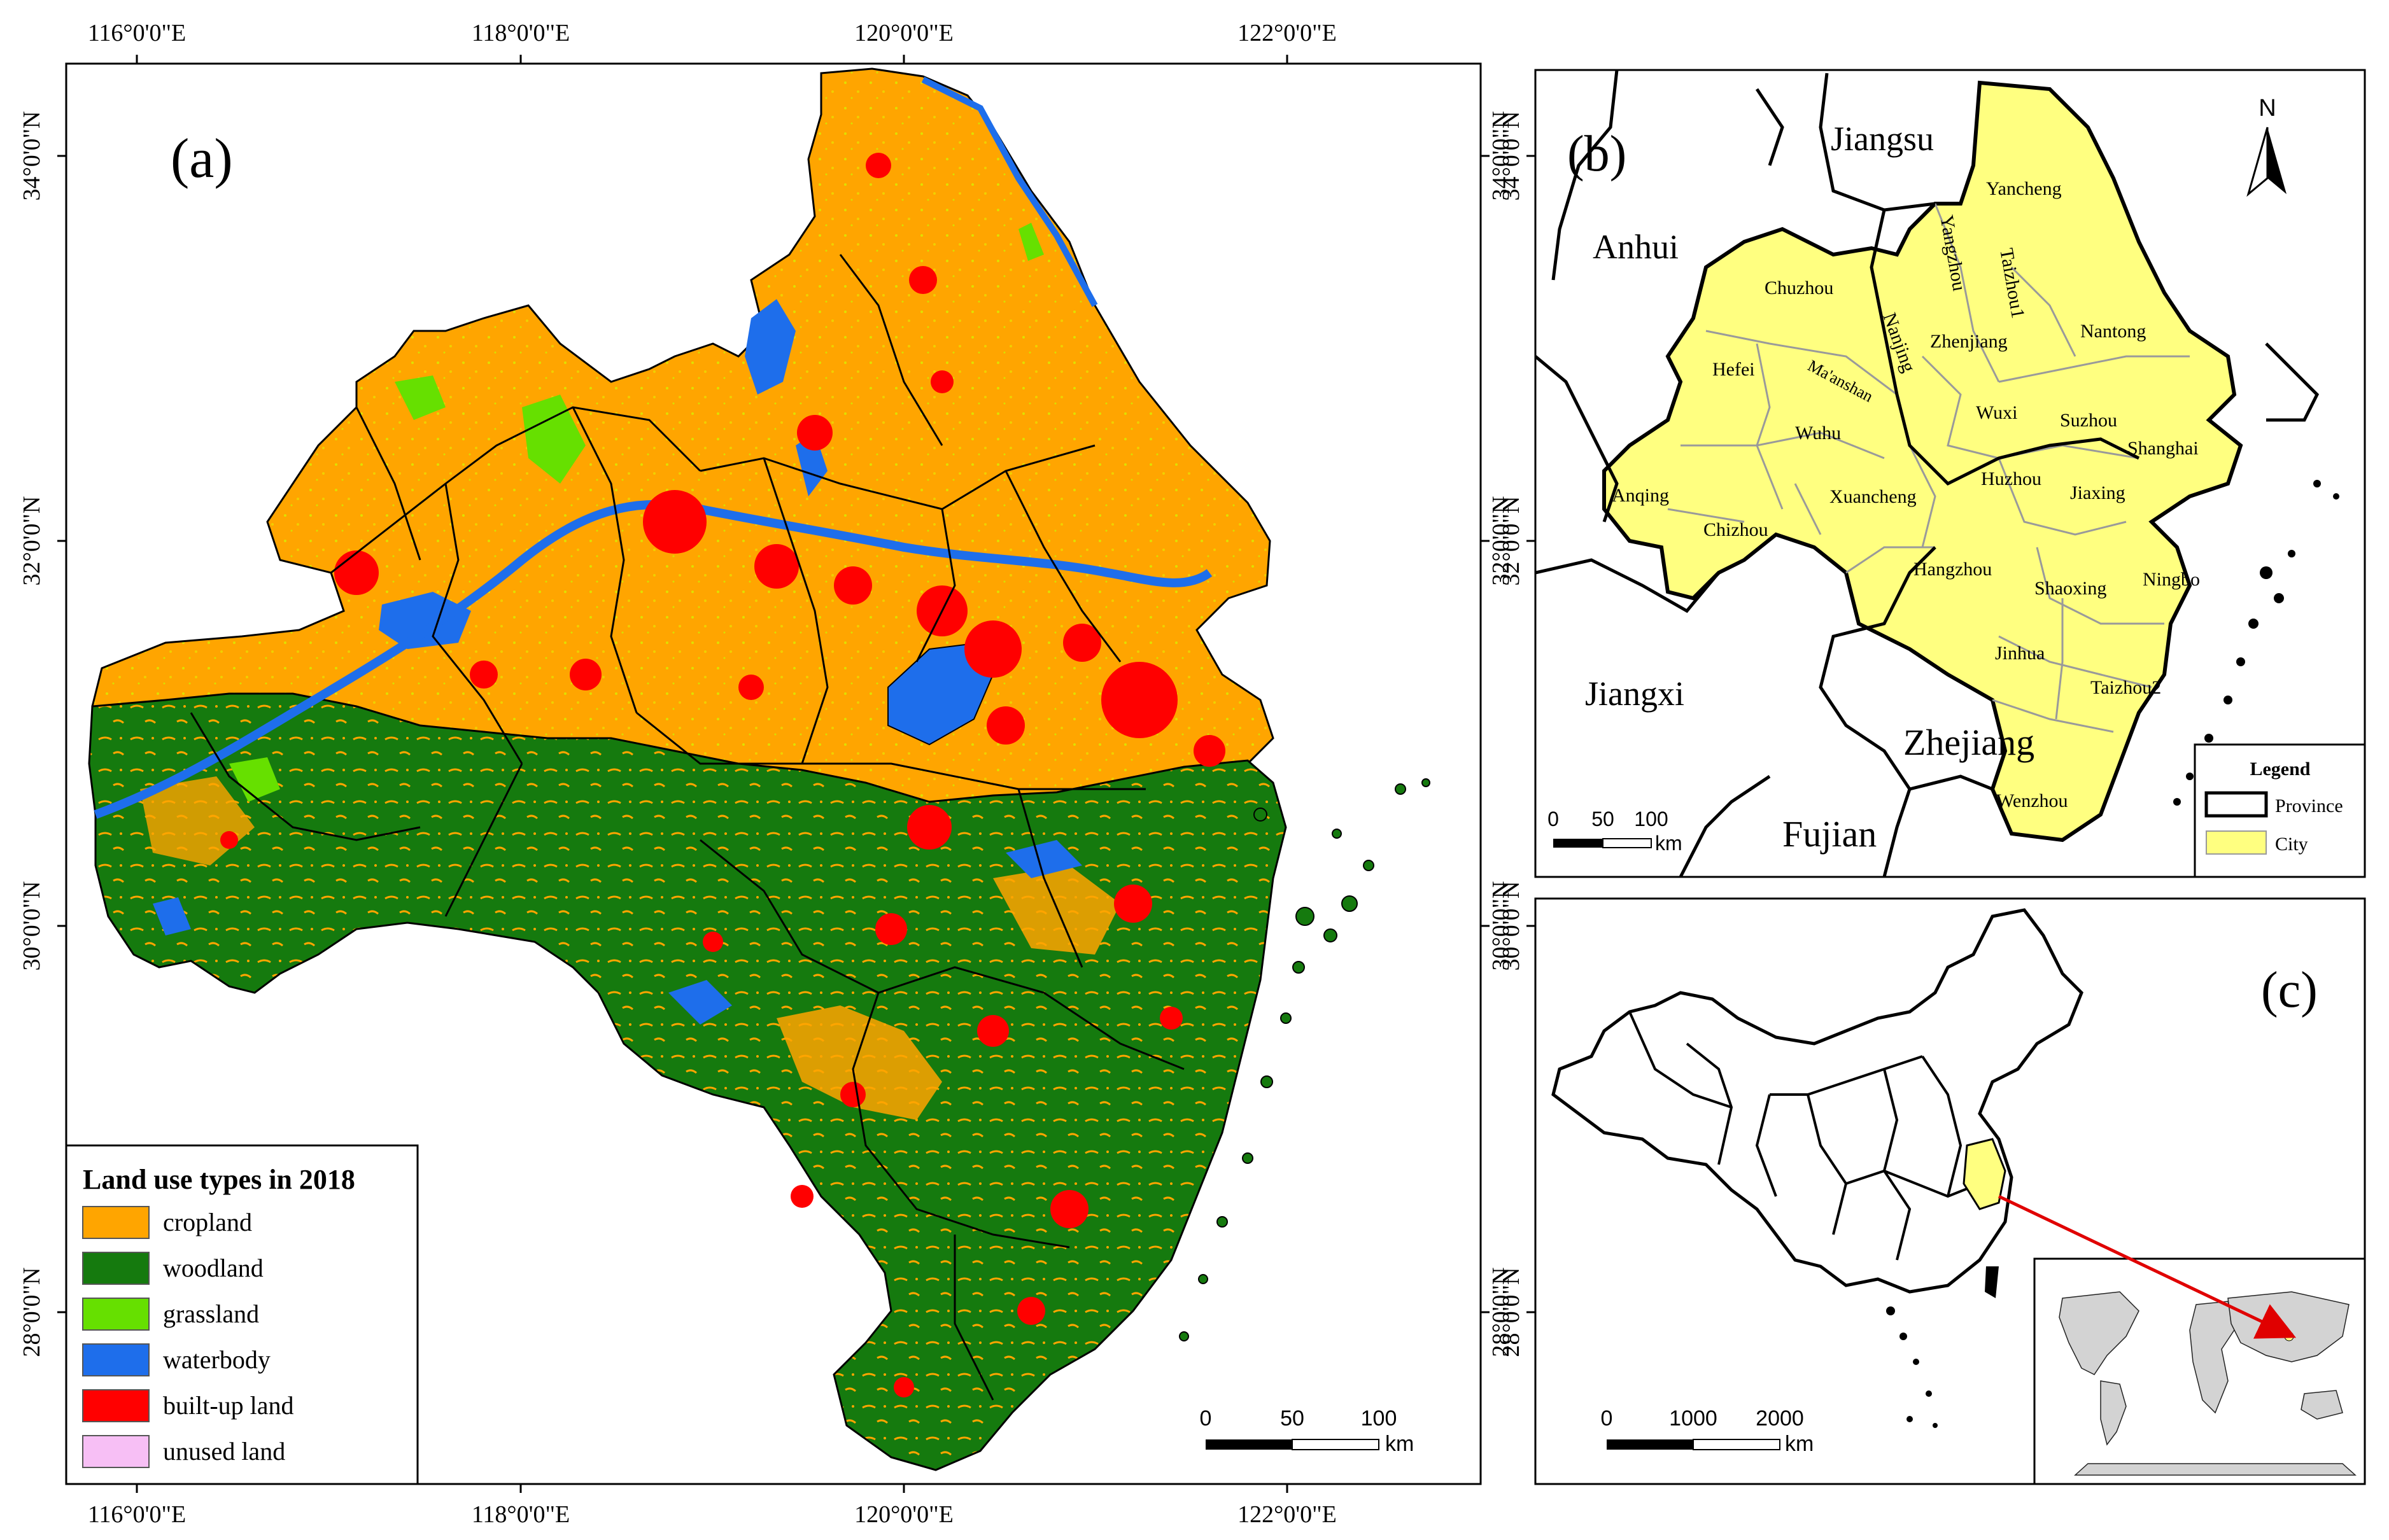 This screenshot has width=2389, height=1540. Describe the element at coordinates (940, 693) in the screenshot. I see `taihu-lake` at that location.